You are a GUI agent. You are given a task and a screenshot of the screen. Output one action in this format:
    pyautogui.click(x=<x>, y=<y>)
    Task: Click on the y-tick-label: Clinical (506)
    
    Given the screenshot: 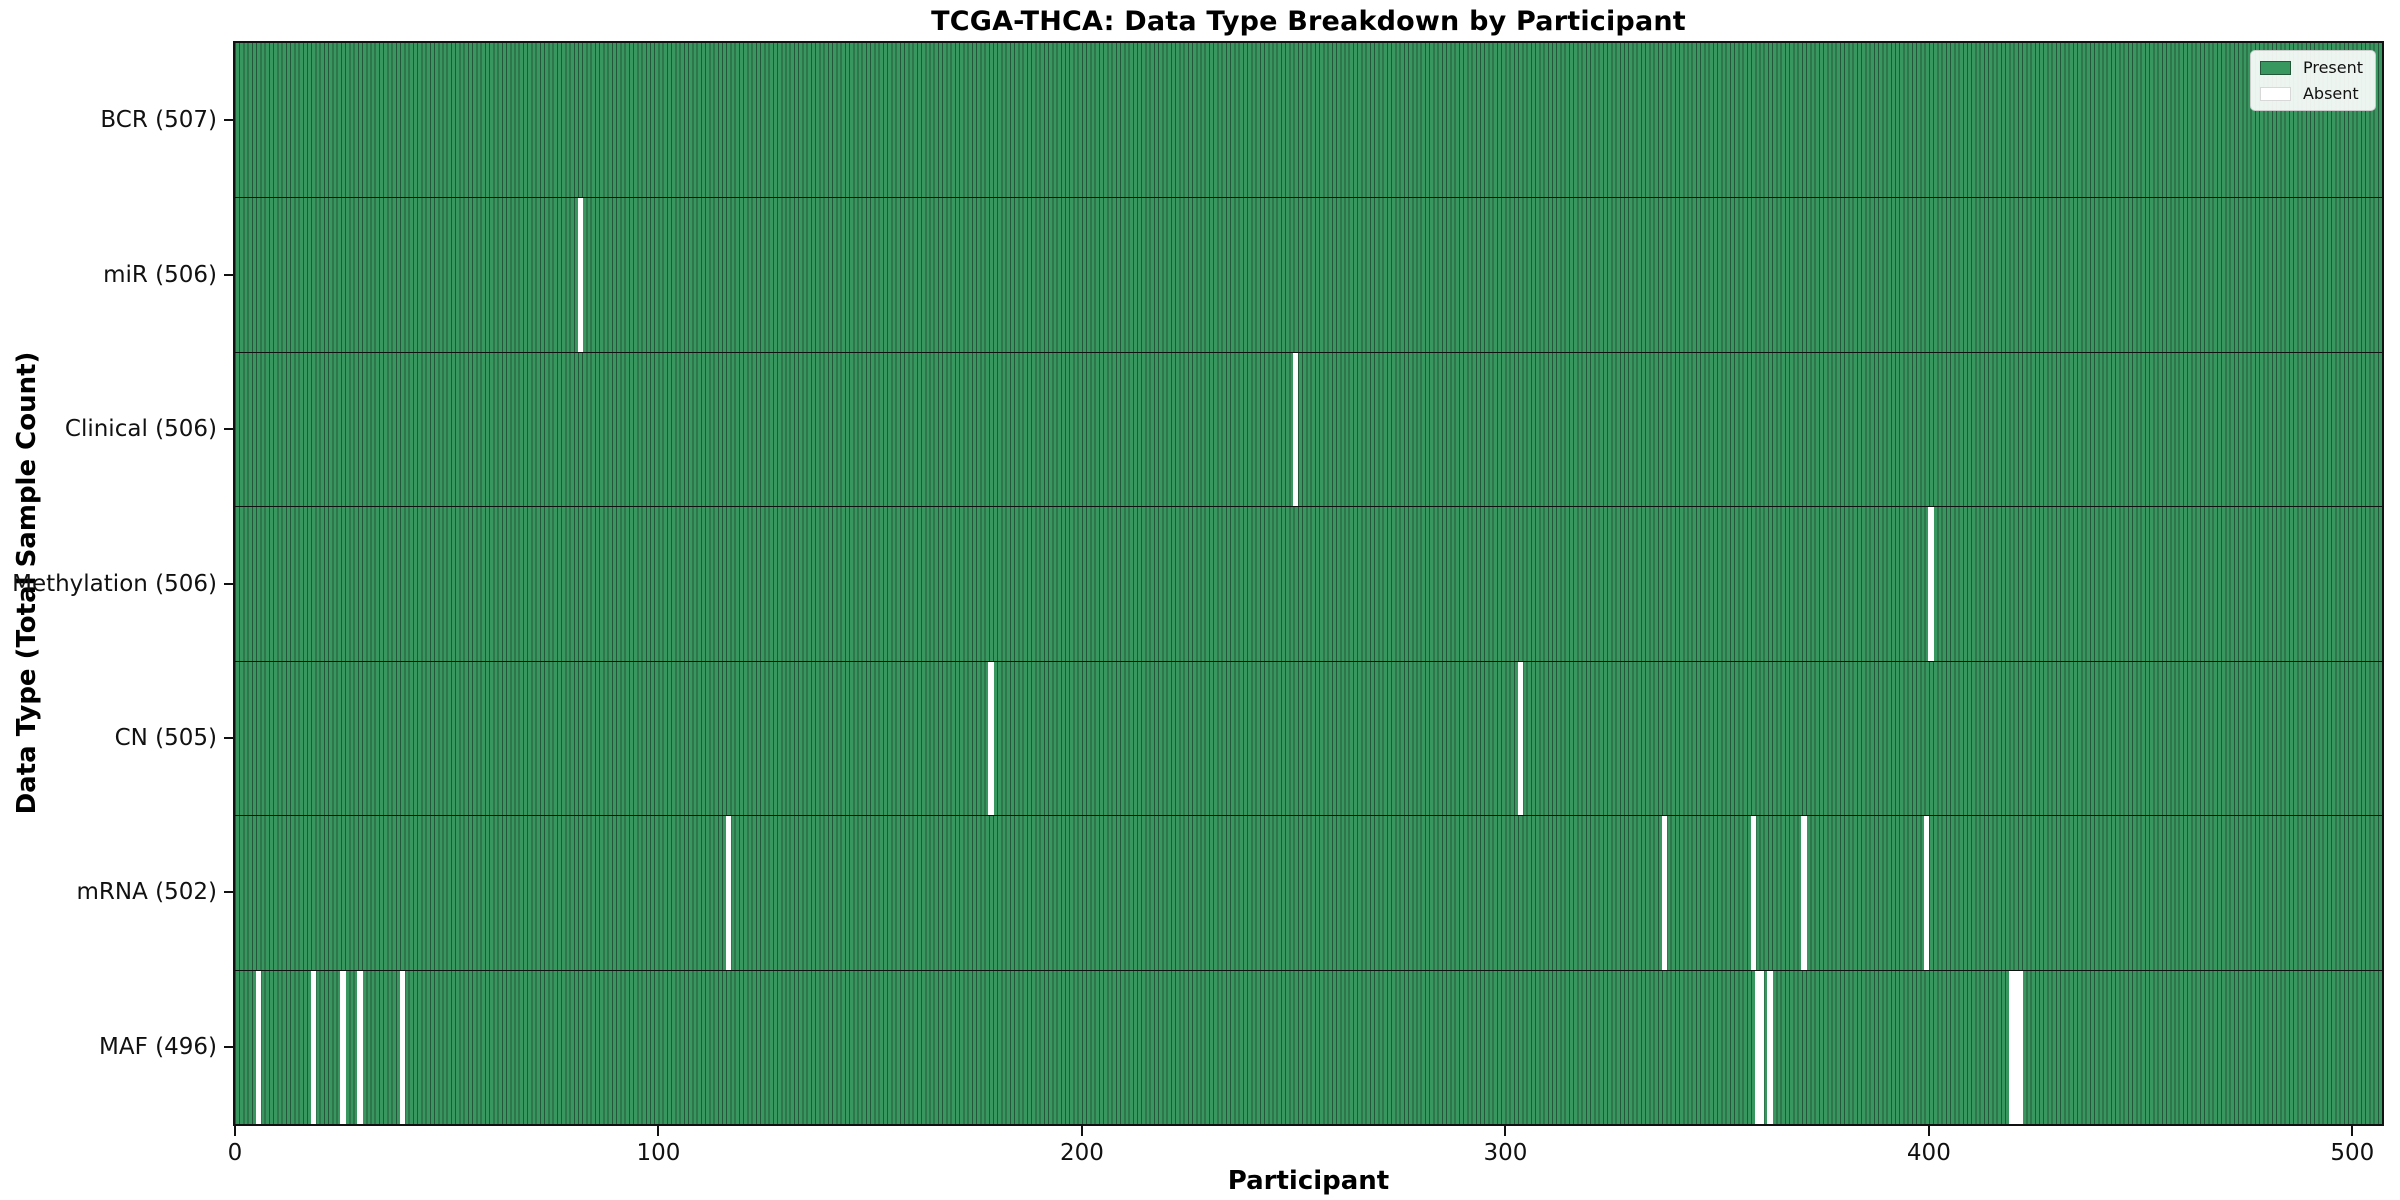 What is the action you would take?
    pyautogui.click(x=140, y=429)
    